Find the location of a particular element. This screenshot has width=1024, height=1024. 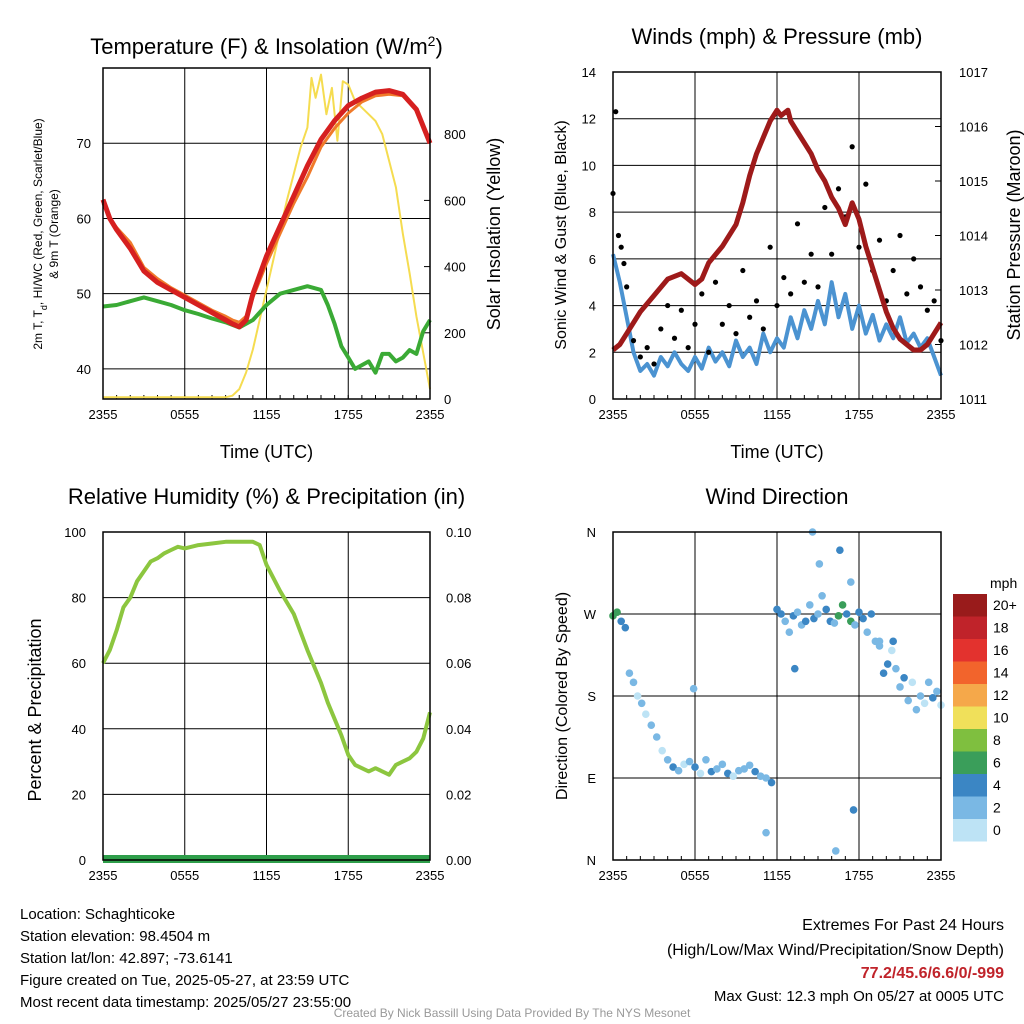

title-main: Temperature (F) & Insolation (W/m is located at coordinates (258, 46).